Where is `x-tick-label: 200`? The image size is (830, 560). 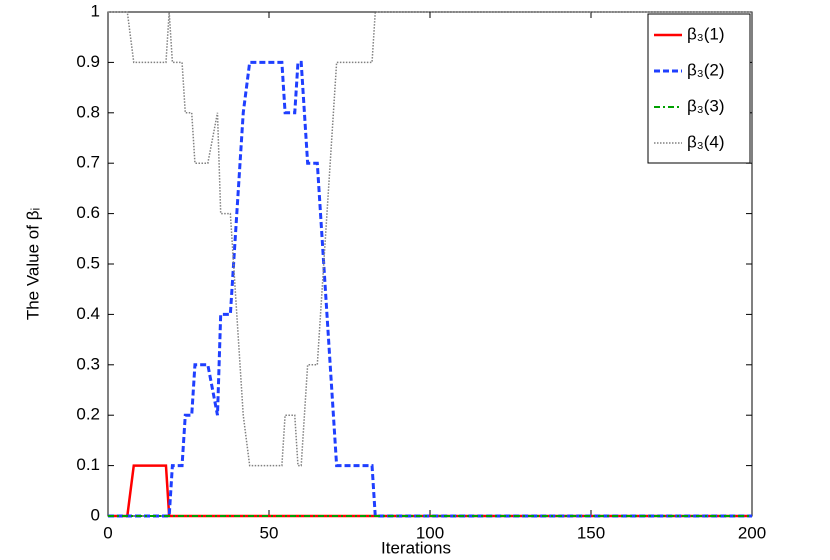
x-tick-label: 200 is located at coordinates (752, 532).